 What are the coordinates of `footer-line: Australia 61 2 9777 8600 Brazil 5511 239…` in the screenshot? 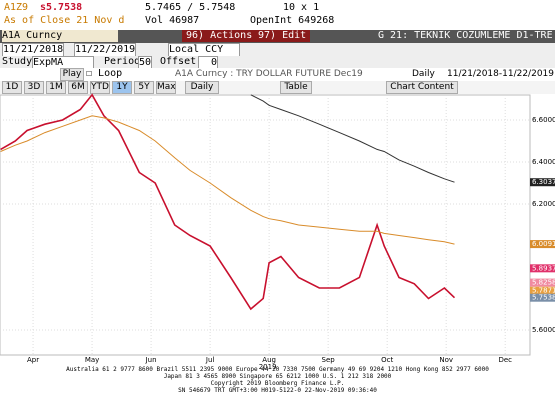 It's located at (277, 369).